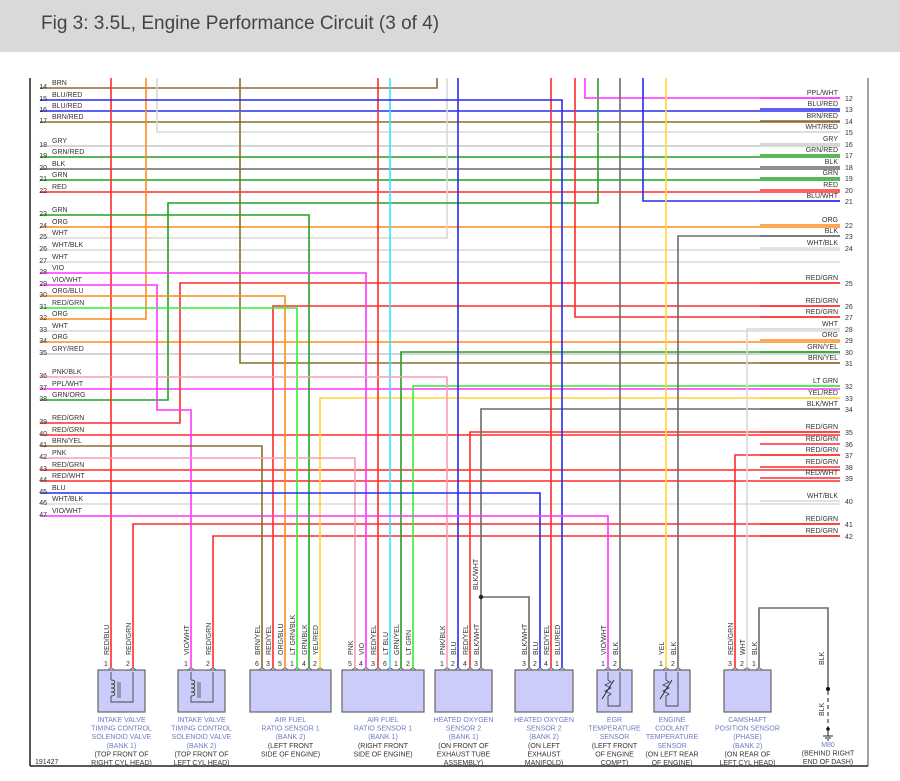 The width and height of the screenshot is (900, 781). I want to click on right-pin-number: 12, so click(849, 99).